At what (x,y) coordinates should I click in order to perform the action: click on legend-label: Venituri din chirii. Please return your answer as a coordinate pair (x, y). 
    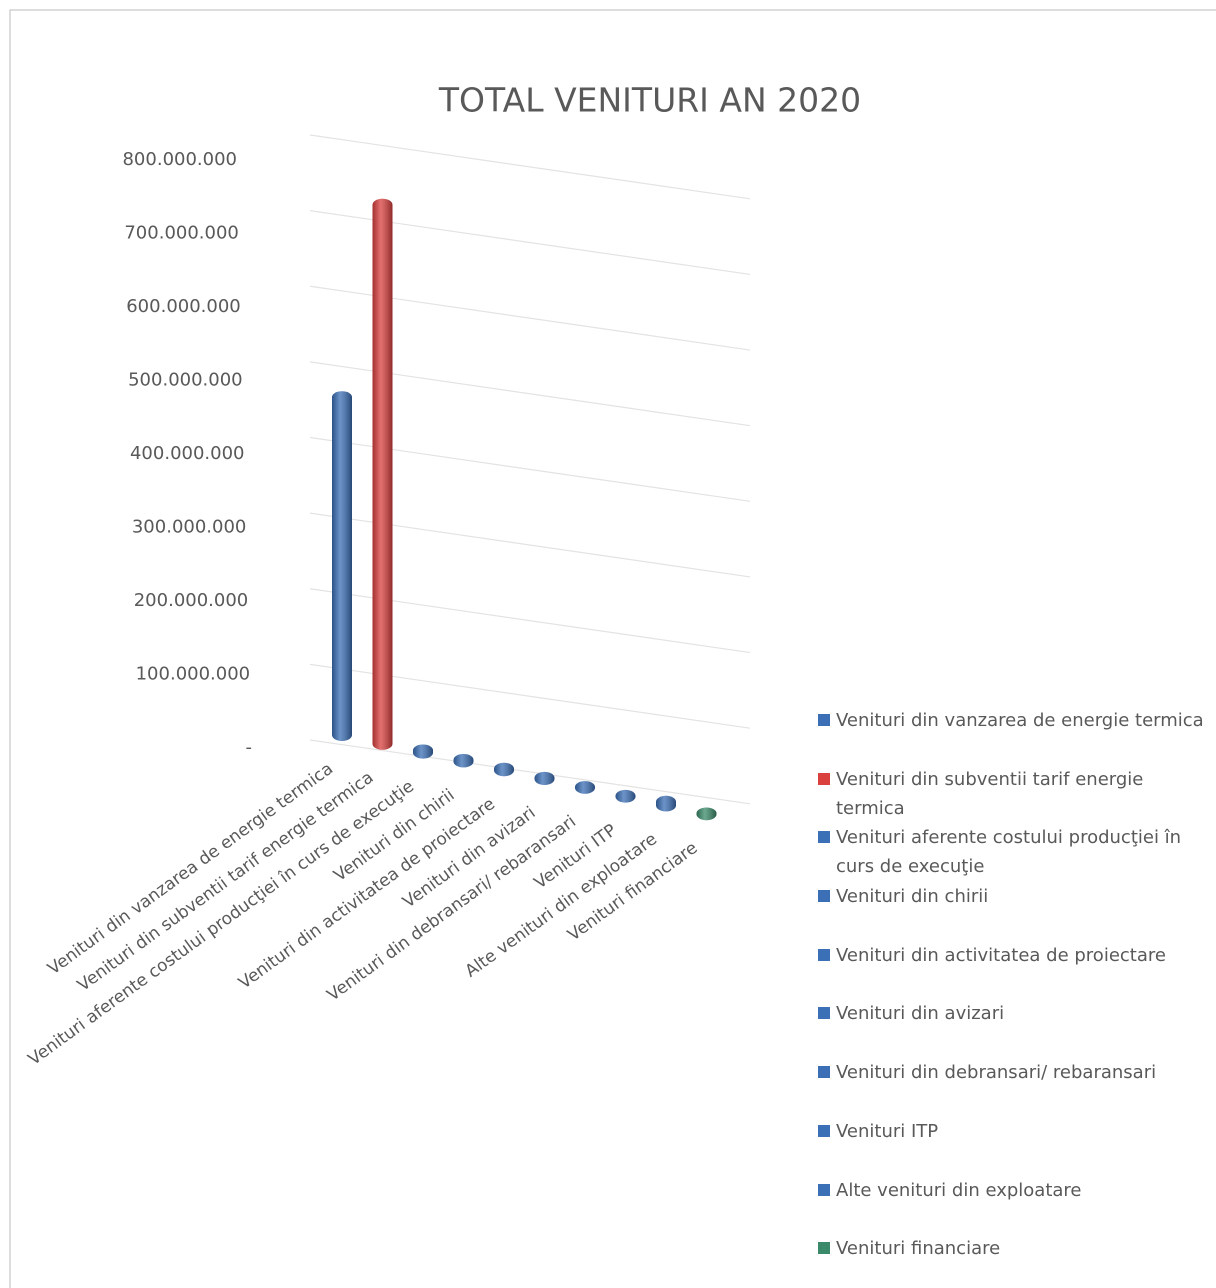
    Looking at the image, I should click on (912, 897).